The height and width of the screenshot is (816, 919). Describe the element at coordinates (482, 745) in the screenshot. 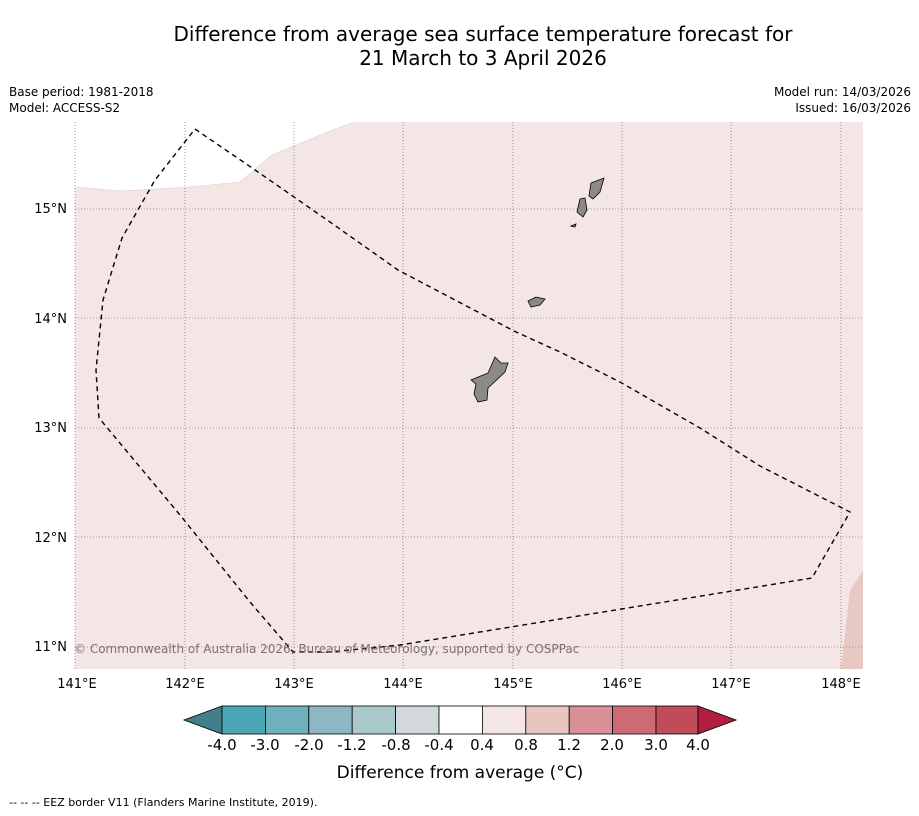

I see `colorbar-label: 0.4` at that location.